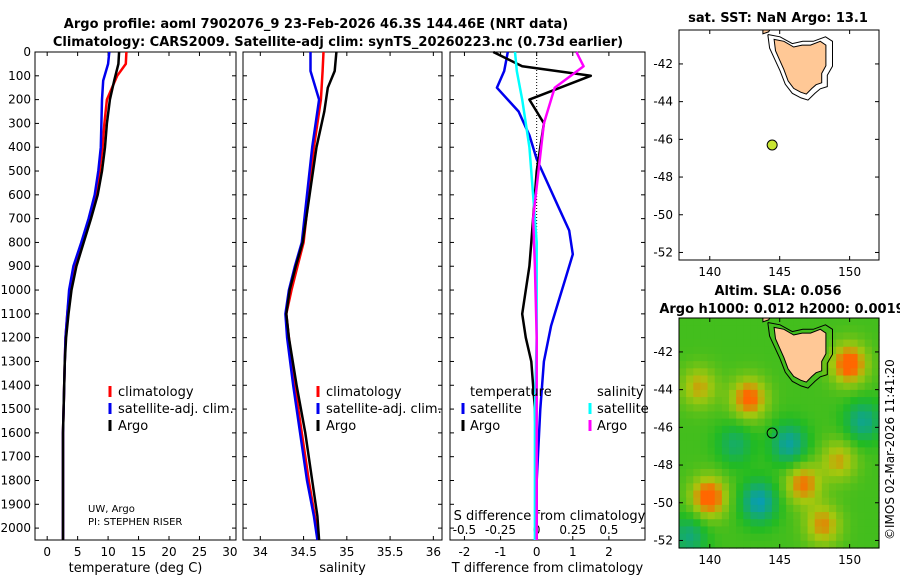  I want to click on legend-label: Argo, so click(485, 426).